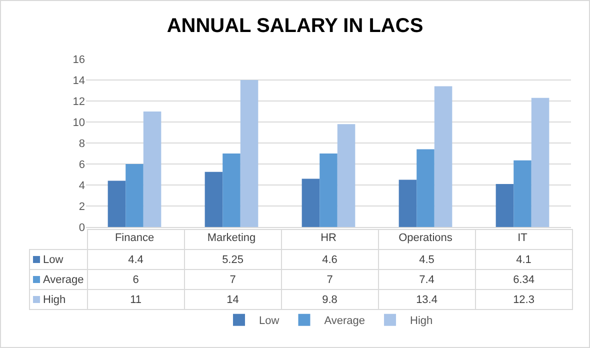 This screenshot has height=348, width=590. What do you see at coordinates (78, 80) in the screenshot?
I see `y-tick-label: 14` at bounding box center [78, 80].